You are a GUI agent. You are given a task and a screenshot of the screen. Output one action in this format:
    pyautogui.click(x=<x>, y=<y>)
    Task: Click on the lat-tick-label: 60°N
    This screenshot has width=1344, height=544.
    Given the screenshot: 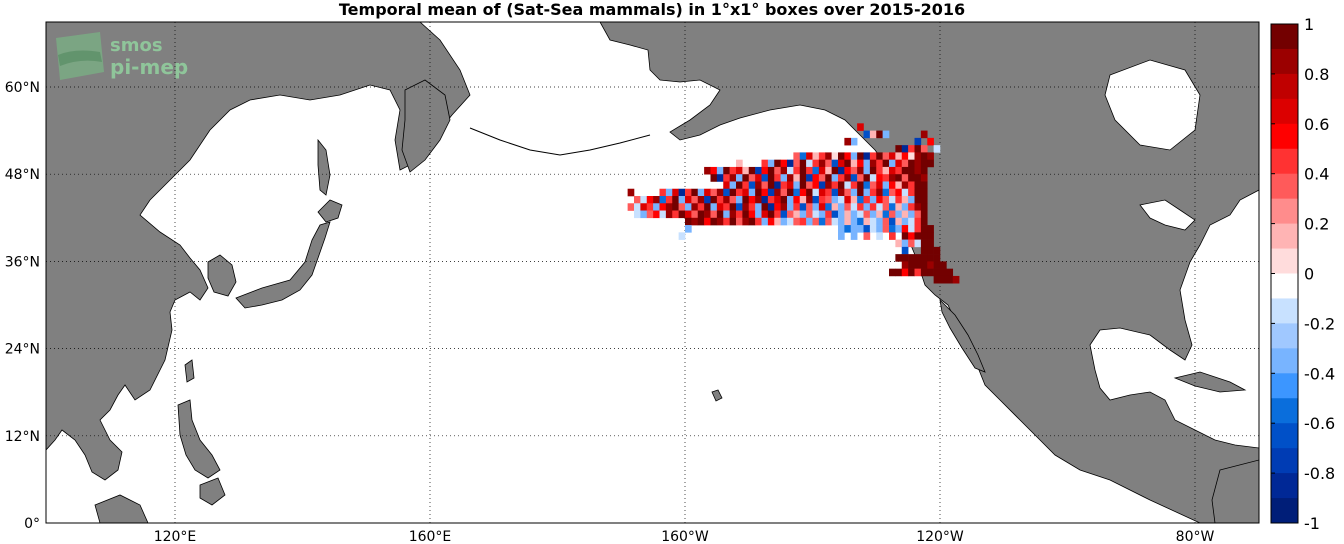 What is the action you would take?
    pyautogui.click(x=22, y=88)
    